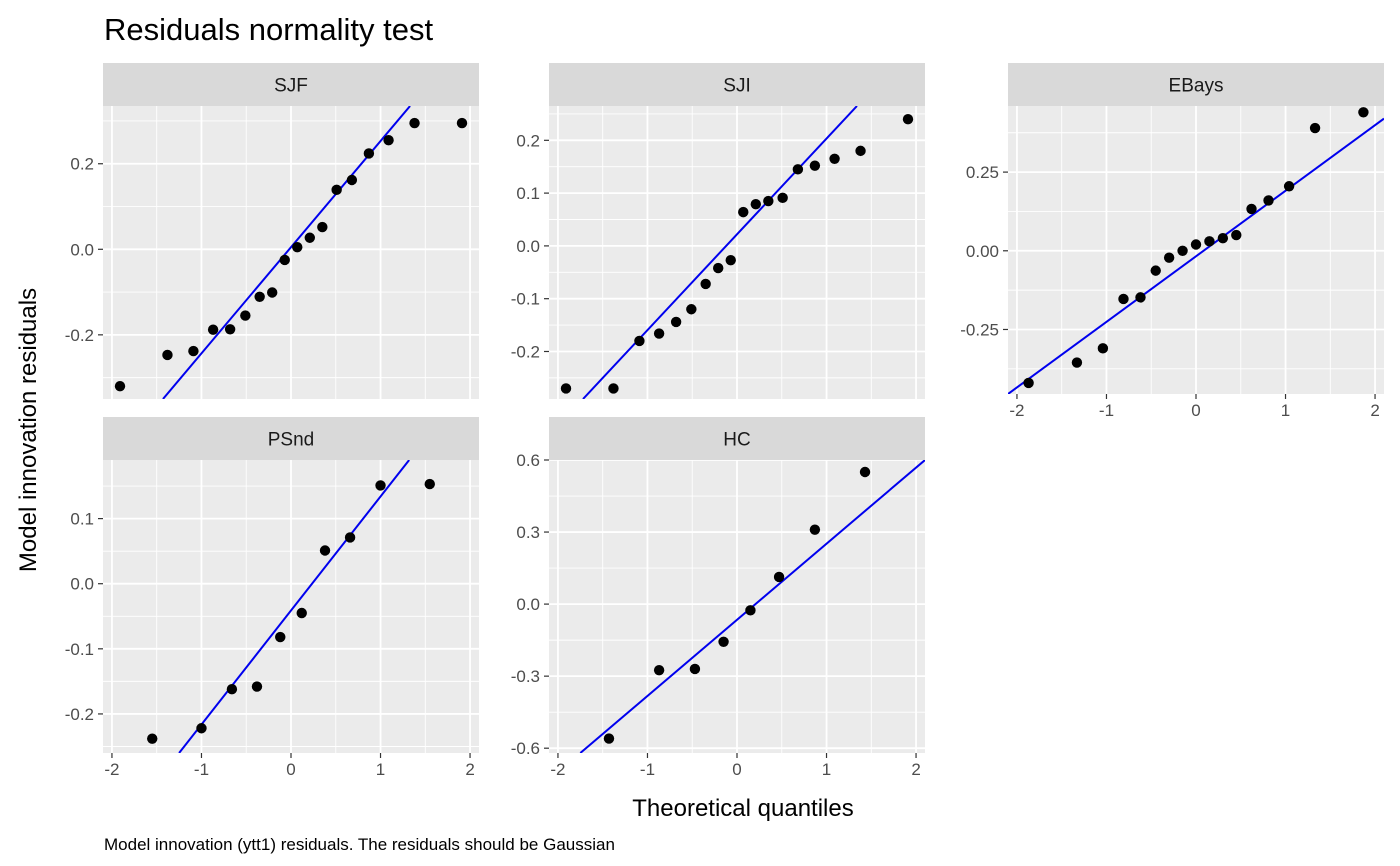 This screenshot has width=1400, height=866. I want to click on y-tick-label-hc: -0.3, so click(525, 676).